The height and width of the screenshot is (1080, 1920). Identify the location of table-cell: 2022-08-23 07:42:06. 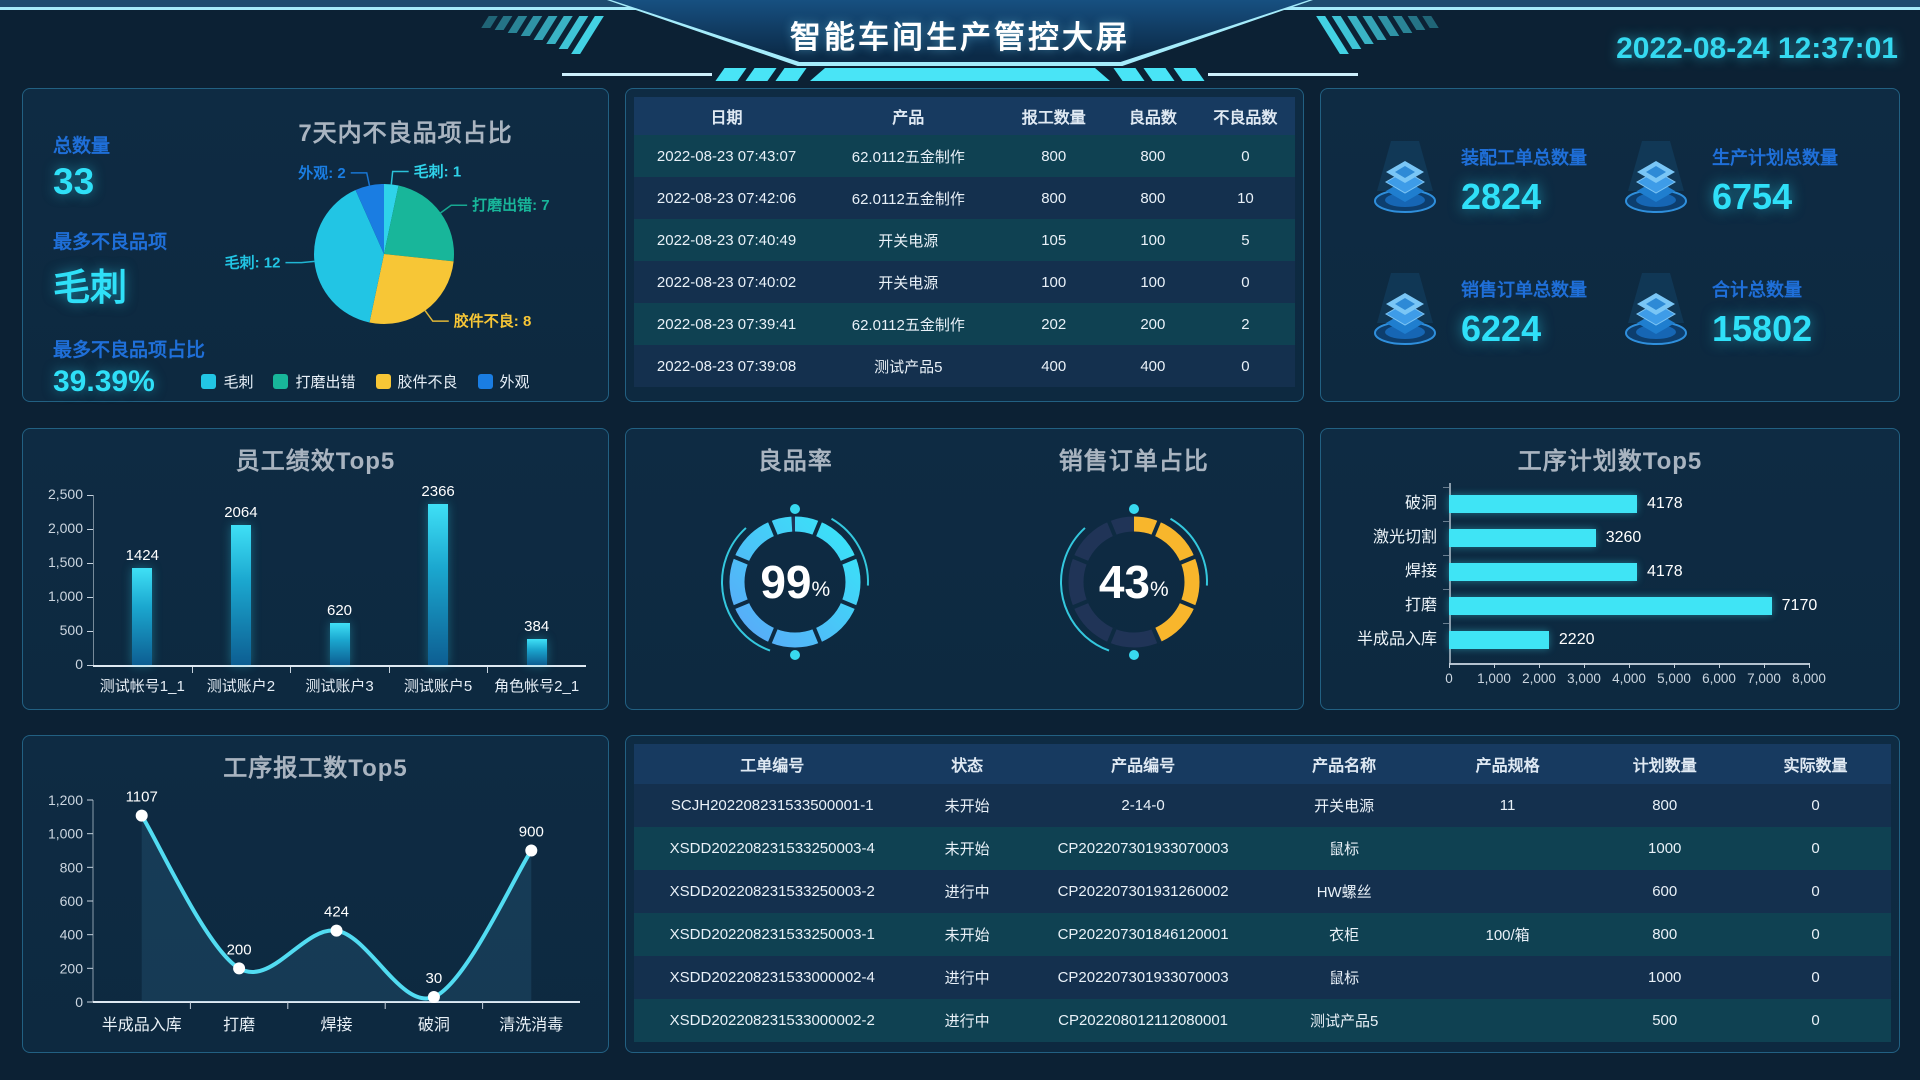
(726, 198).